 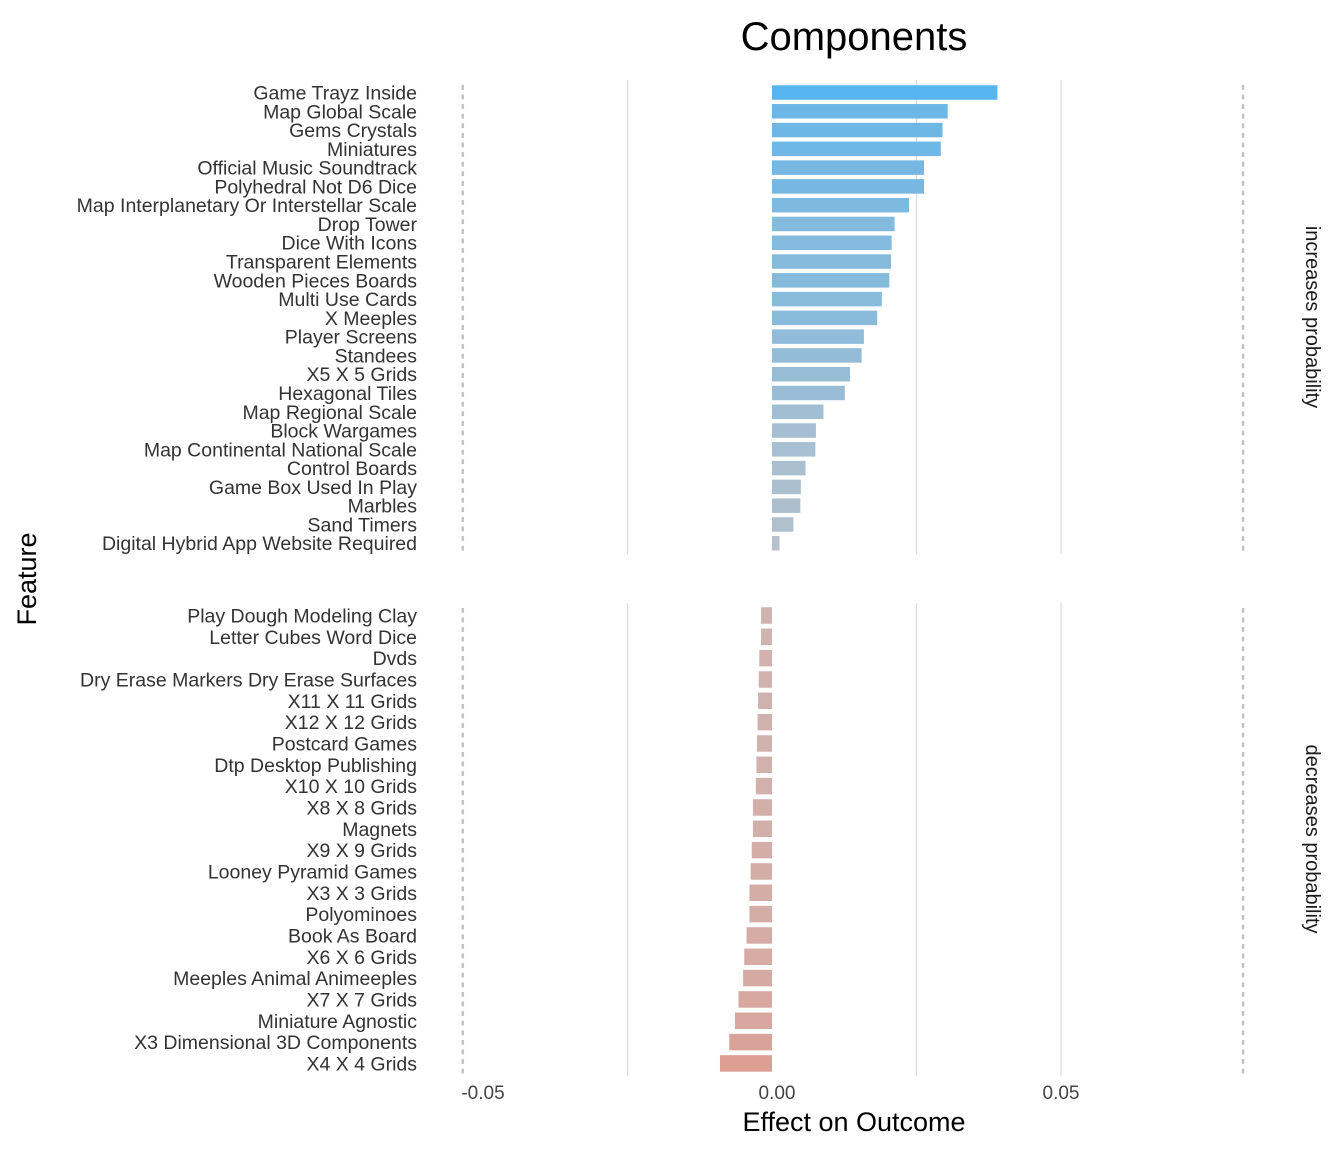 I want to click on facet-label: decreases probability, so click(x=1312, y=839).